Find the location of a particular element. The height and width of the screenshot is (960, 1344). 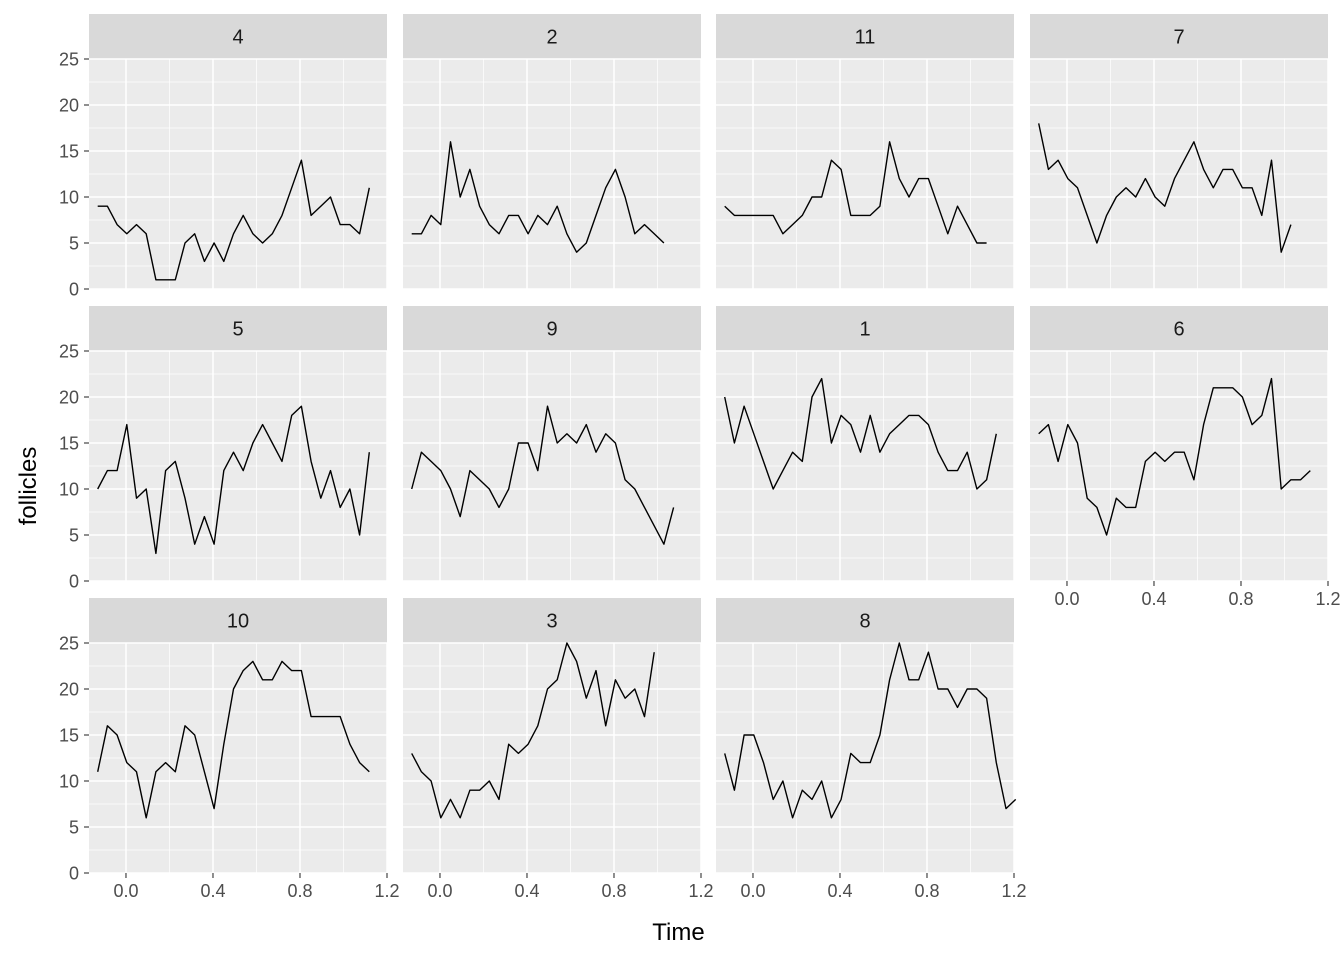

panel-1: 1 is located at coordinates (865, 444).